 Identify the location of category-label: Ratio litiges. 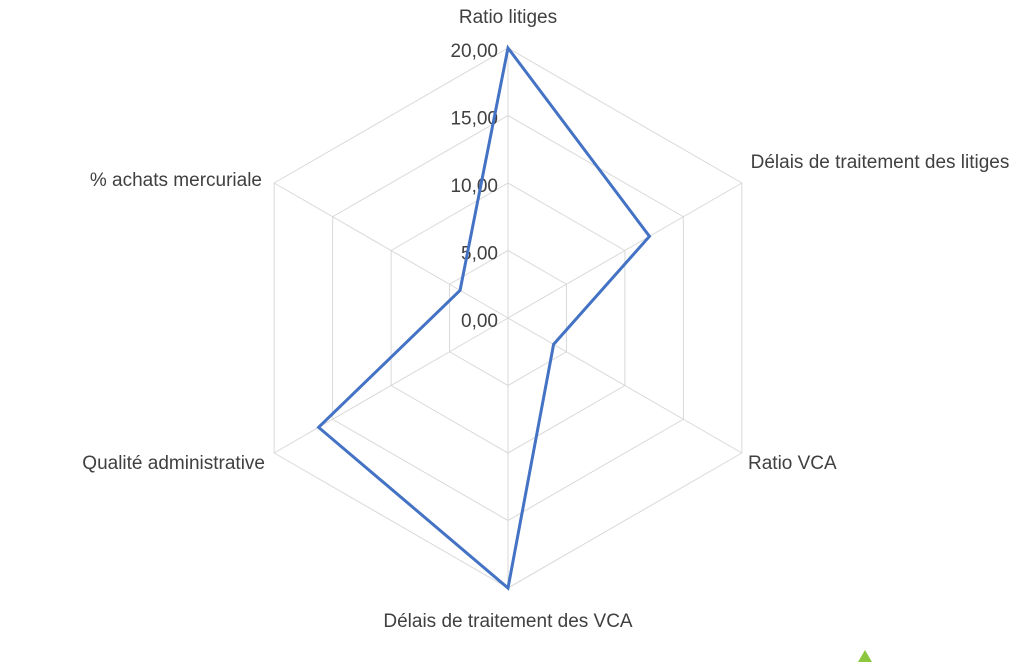
(508, 17).